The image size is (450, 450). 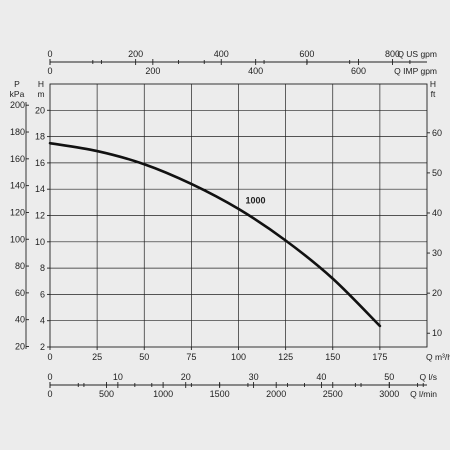 What do you see at coordinates (40, 242) in the screenshot?
I see `y-tick-label-m: 10` at bounding box center [40, 242].